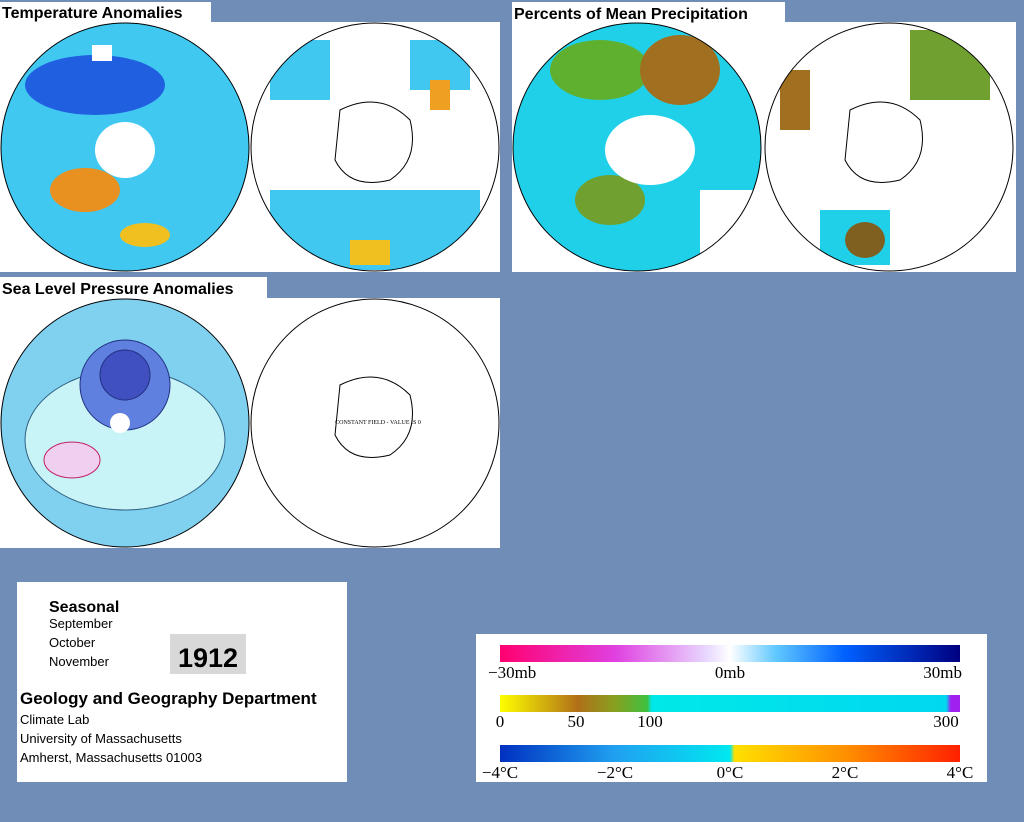  I want to click on info-box, so click(182, 682).